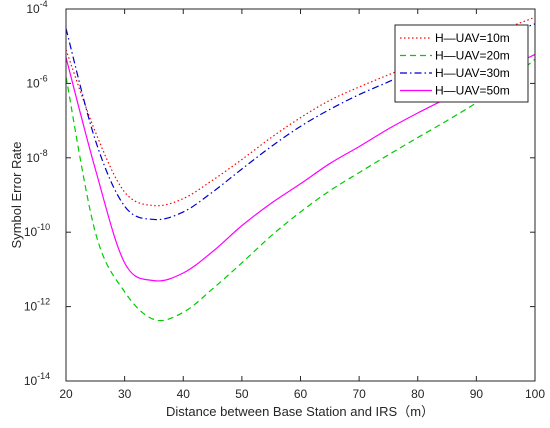  I want to click on x-tick-label: 60, so click(301, 394).